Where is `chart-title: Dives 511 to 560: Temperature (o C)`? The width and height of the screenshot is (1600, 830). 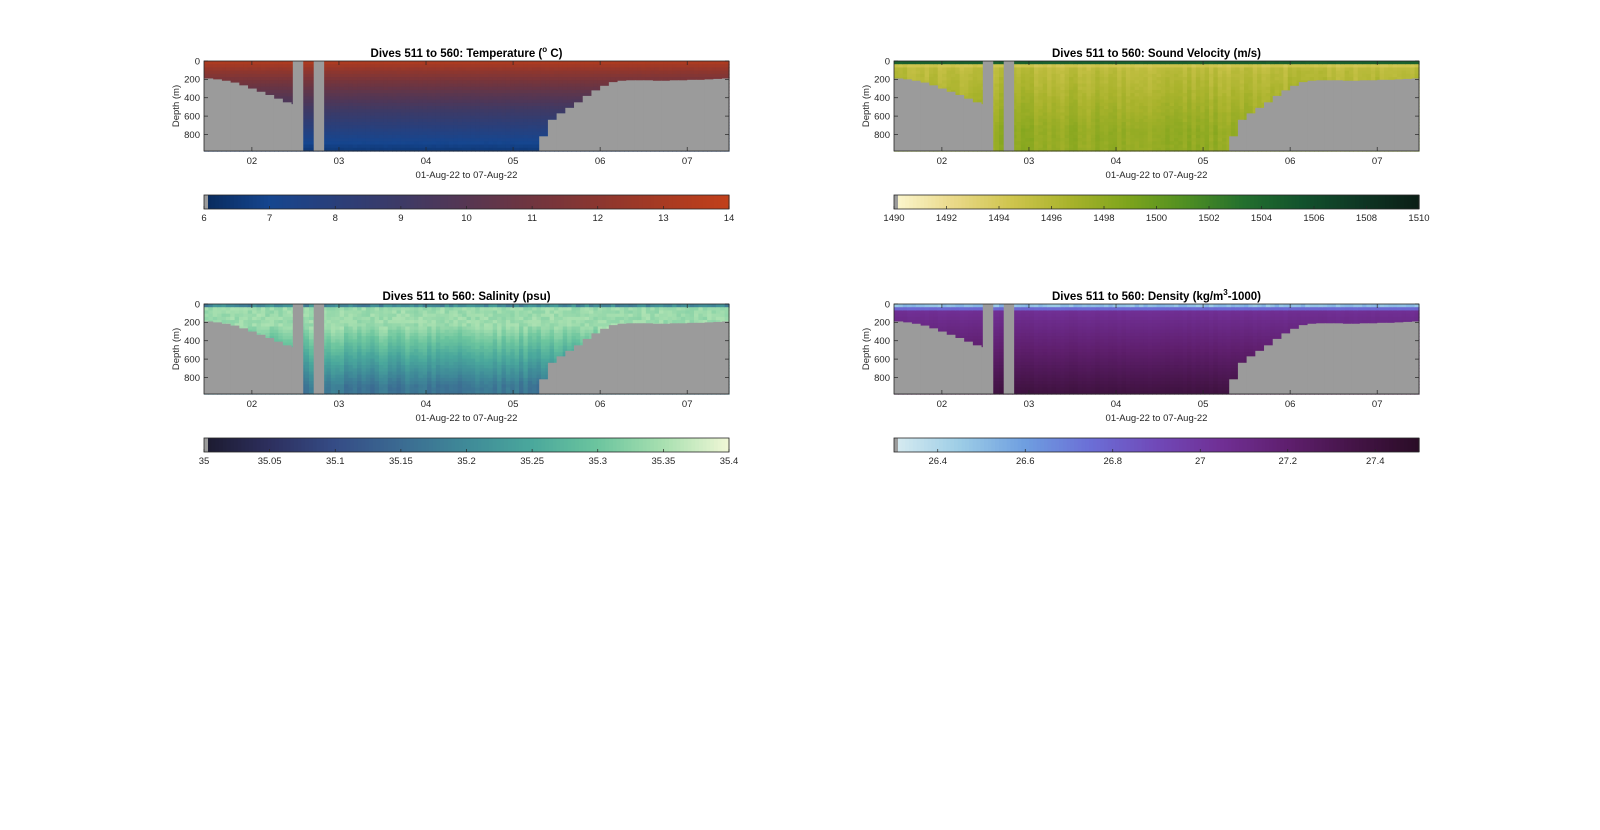 chart-title: Dives 511 to 560: Temperature (o C) is located at coordinates (467, 52).